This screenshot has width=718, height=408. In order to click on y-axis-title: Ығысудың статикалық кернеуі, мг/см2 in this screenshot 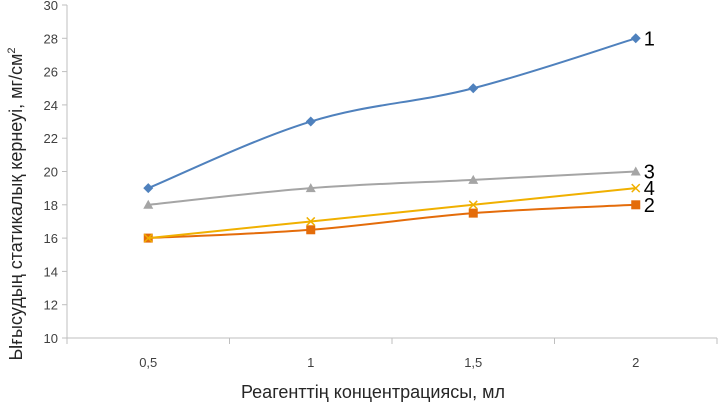, I will do `click(16, 203)`.